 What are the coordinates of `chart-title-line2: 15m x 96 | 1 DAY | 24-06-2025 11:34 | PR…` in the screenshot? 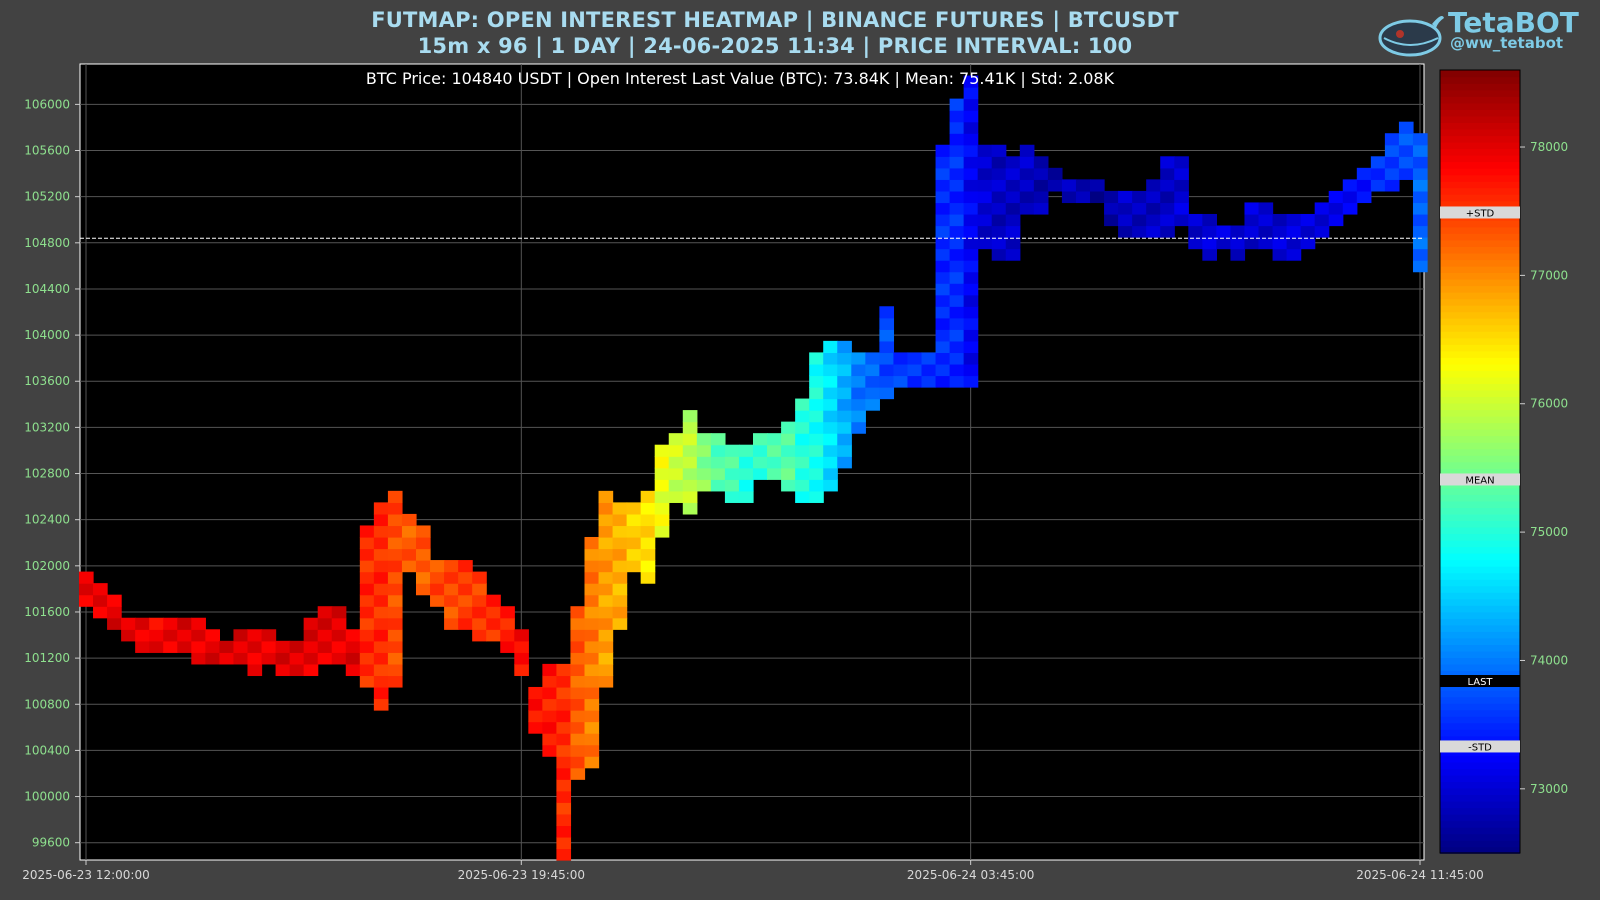 It's located at (775, 46).